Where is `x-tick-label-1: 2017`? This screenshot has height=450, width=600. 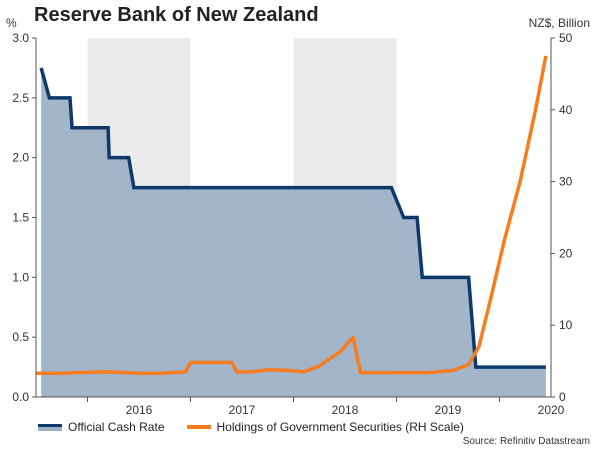 x-tick-label-1: 2017 is located at coordinates (242, 410).